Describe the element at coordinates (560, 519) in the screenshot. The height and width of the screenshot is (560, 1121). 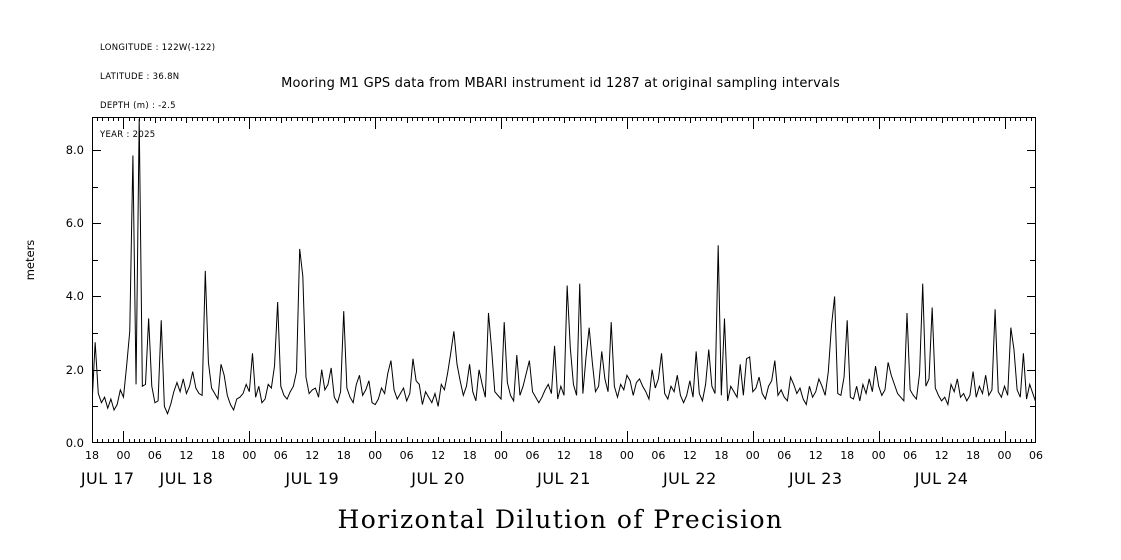
I see `chart-caption: Horizontal Dilution of Precision` at that location.